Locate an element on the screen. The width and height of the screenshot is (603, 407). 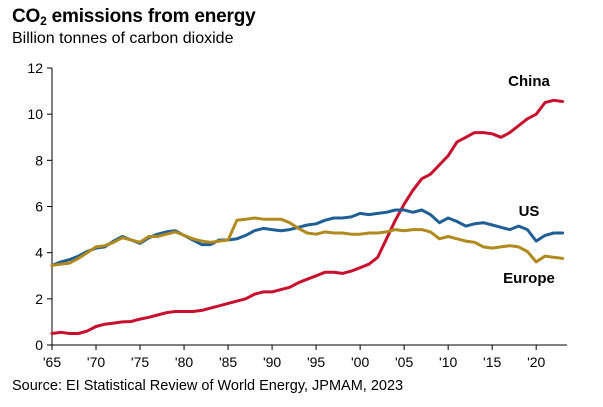
x-tick-label: '80 is located at coordinates (184, 362).